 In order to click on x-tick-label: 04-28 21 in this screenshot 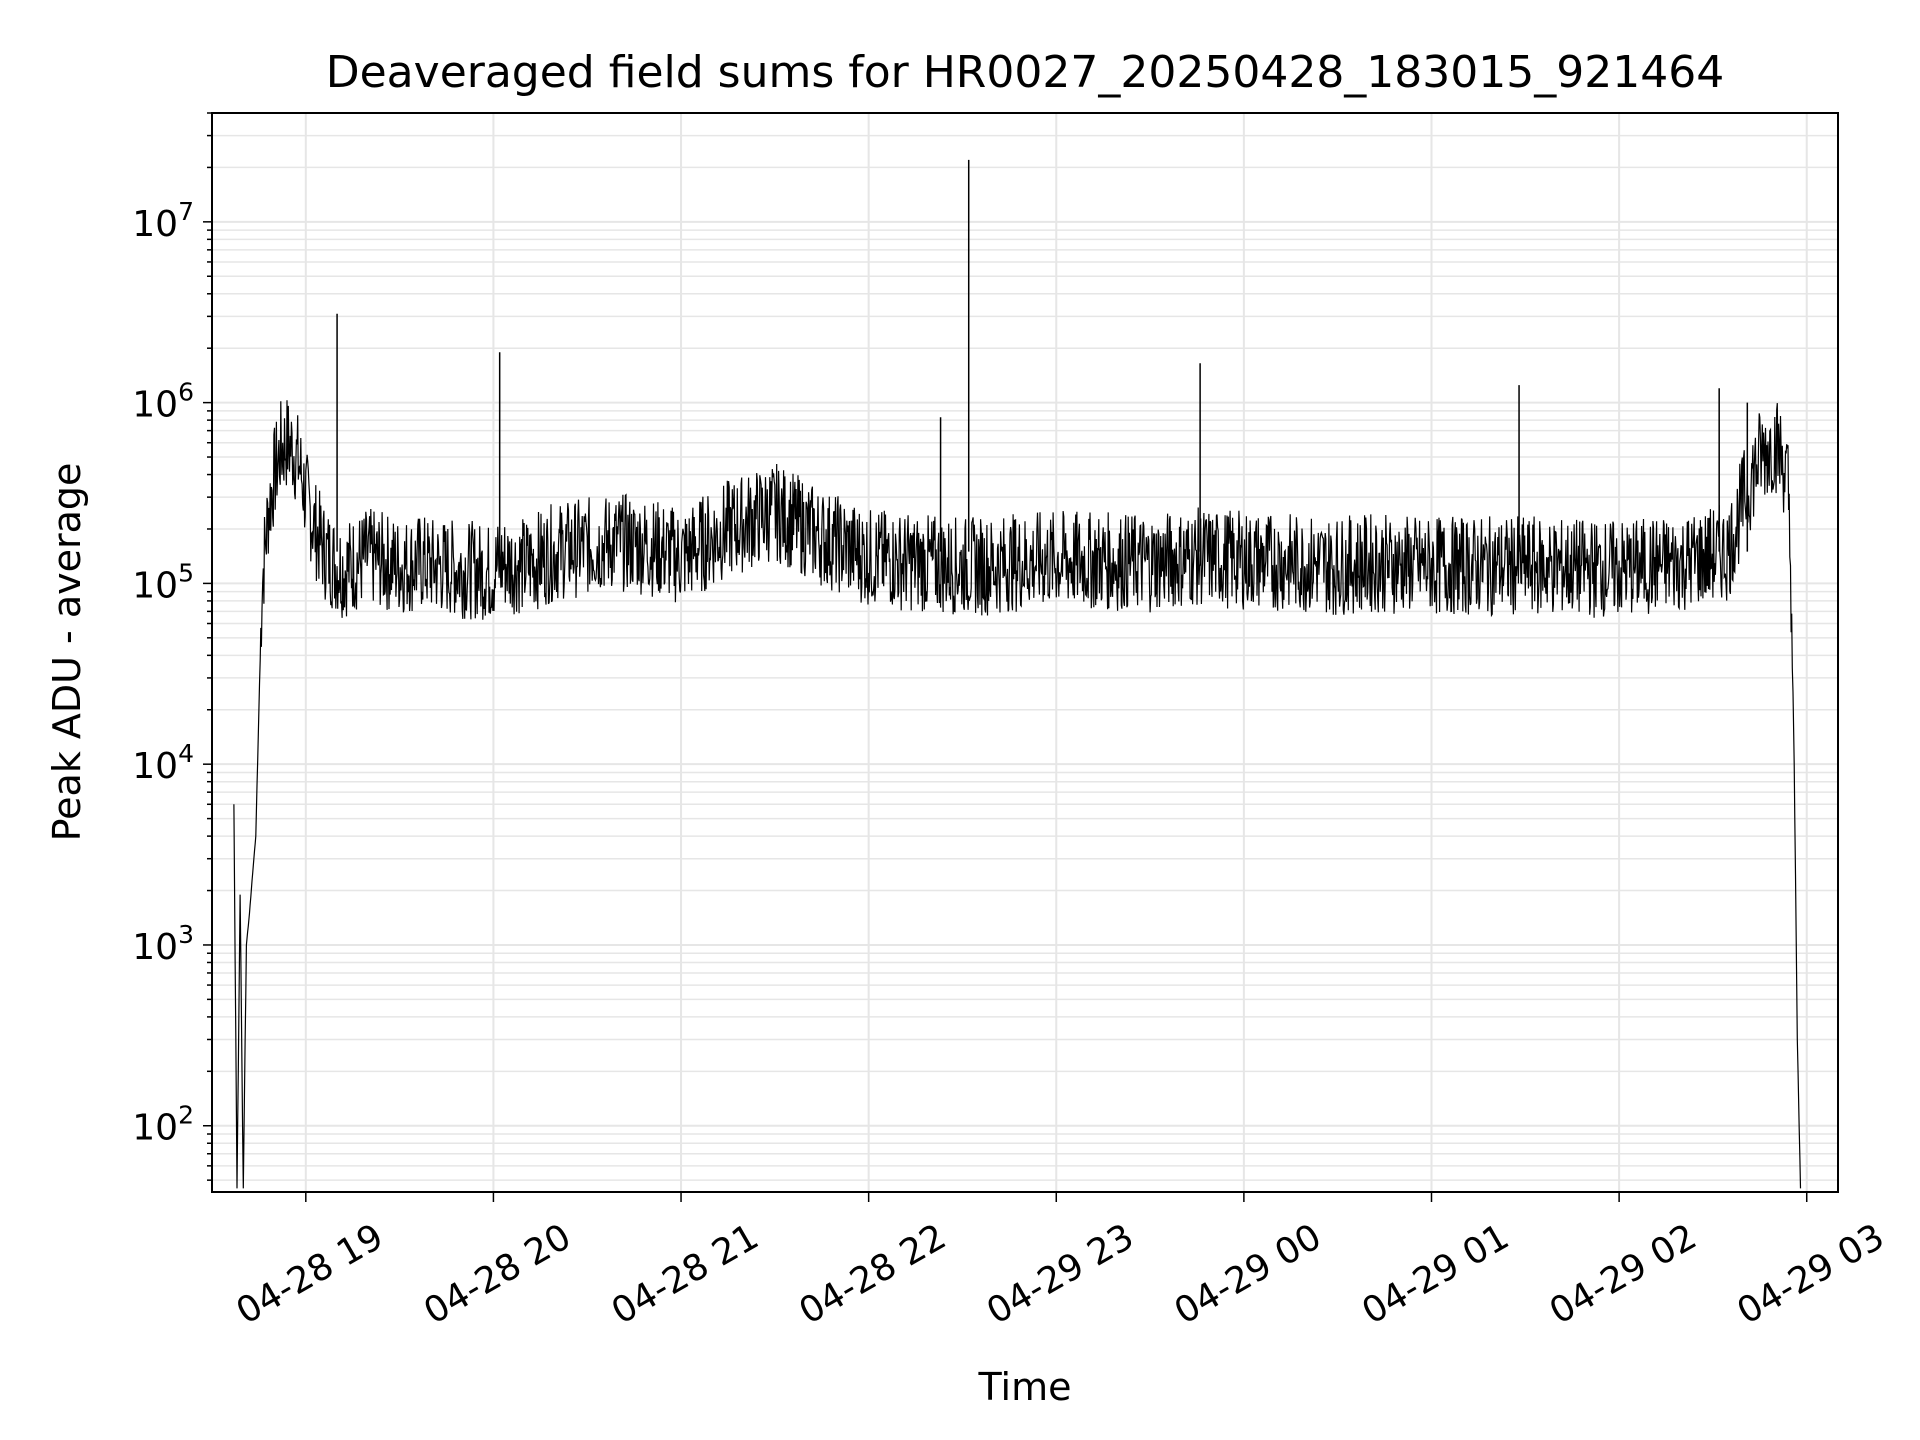, I will do `click(685, 1274)`.